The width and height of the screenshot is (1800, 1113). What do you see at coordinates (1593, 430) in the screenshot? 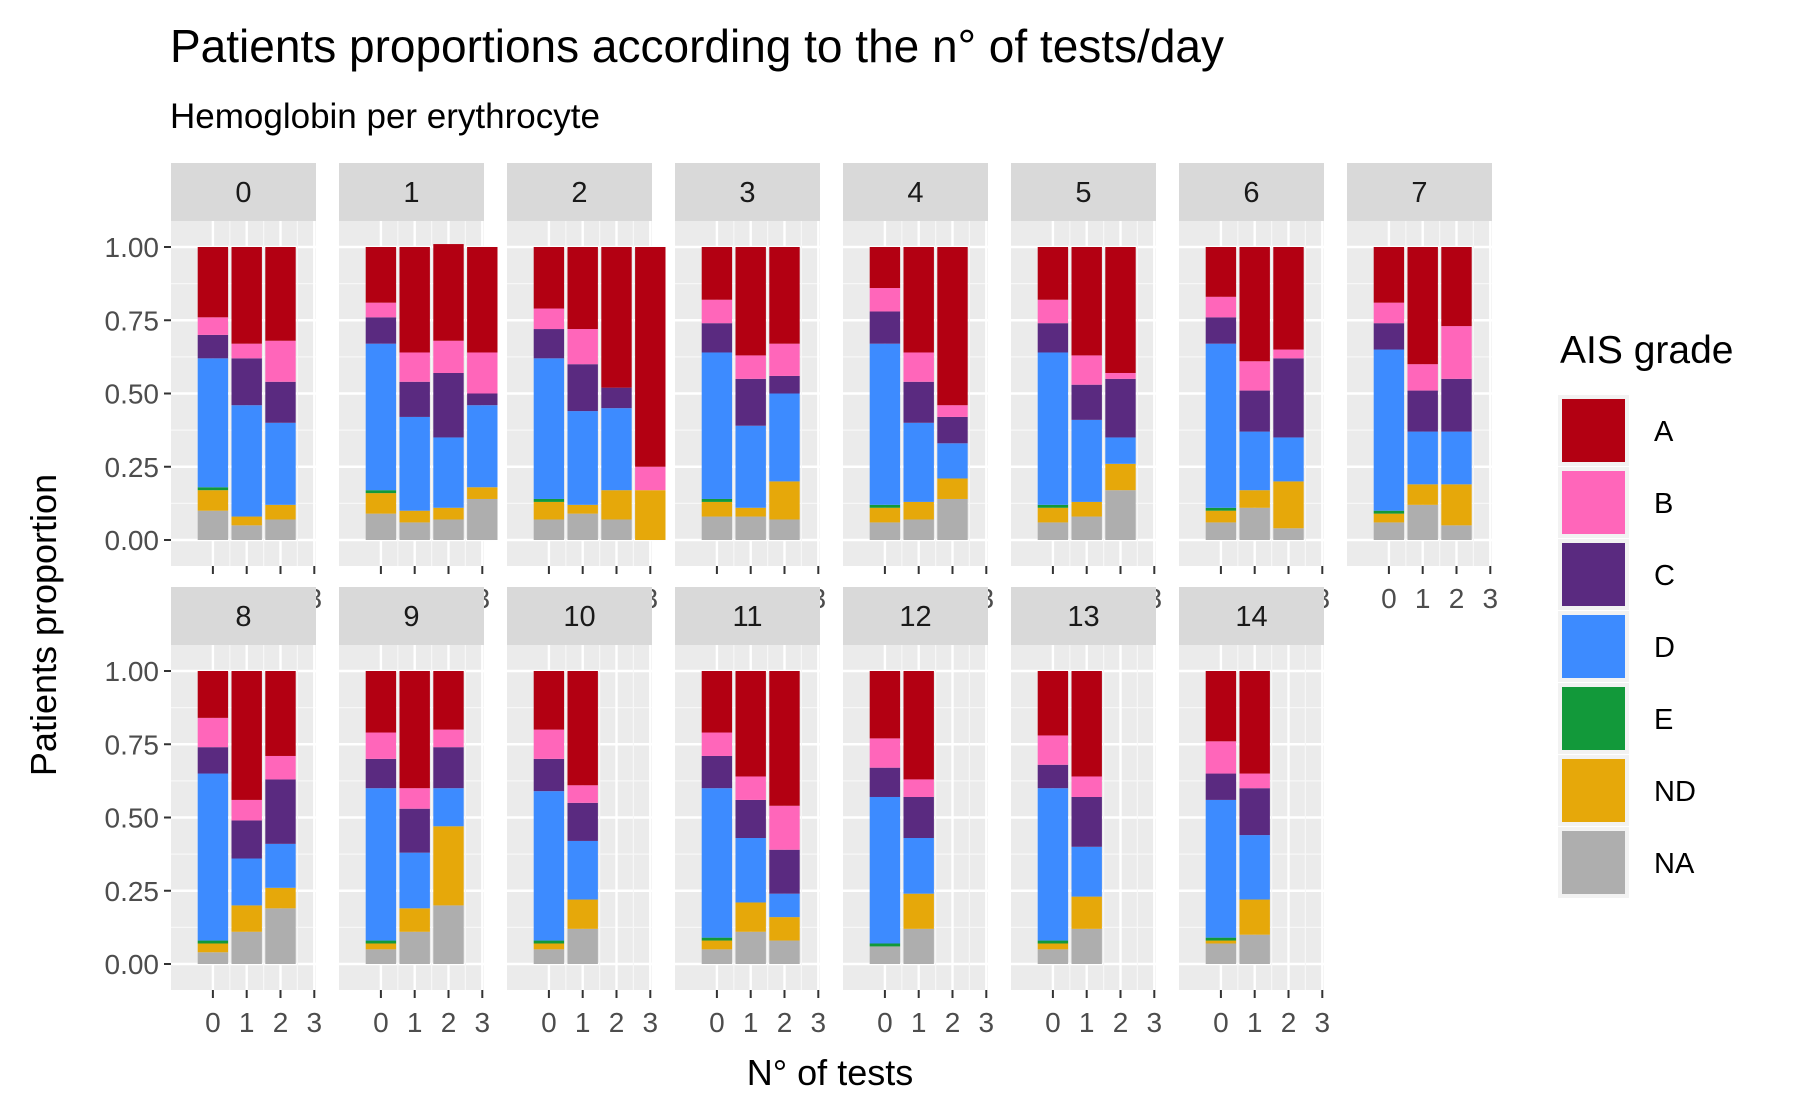
I see `legend-swatch-a` at bounding box center [1593, 430].